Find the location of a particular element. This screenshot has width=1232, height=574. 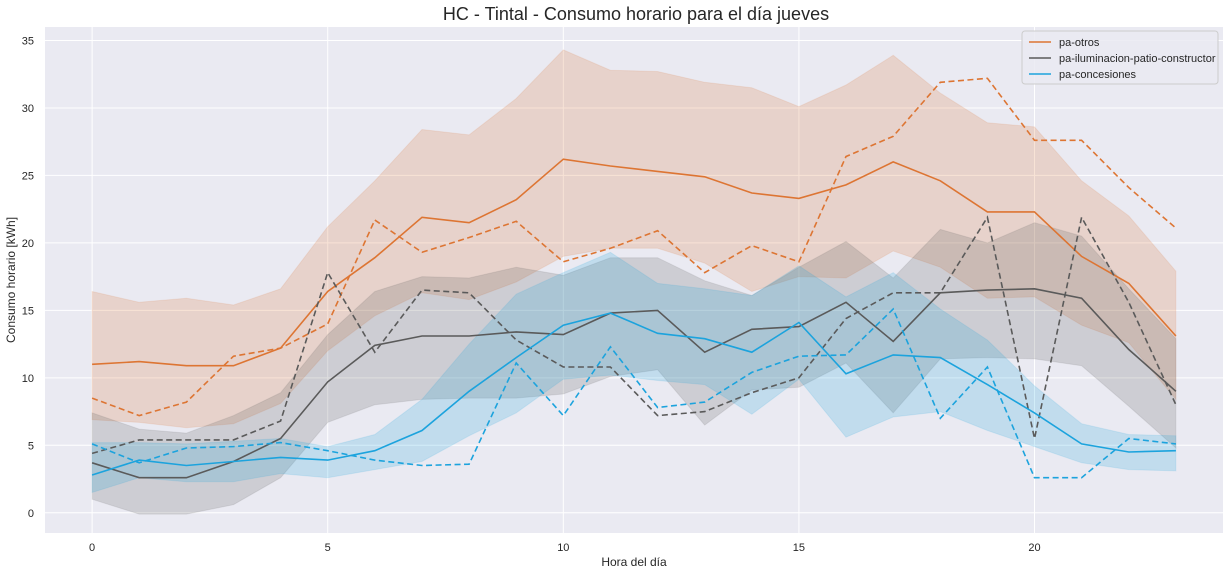

x-axis-label: Hora del día is located at coordinates (634, 562).